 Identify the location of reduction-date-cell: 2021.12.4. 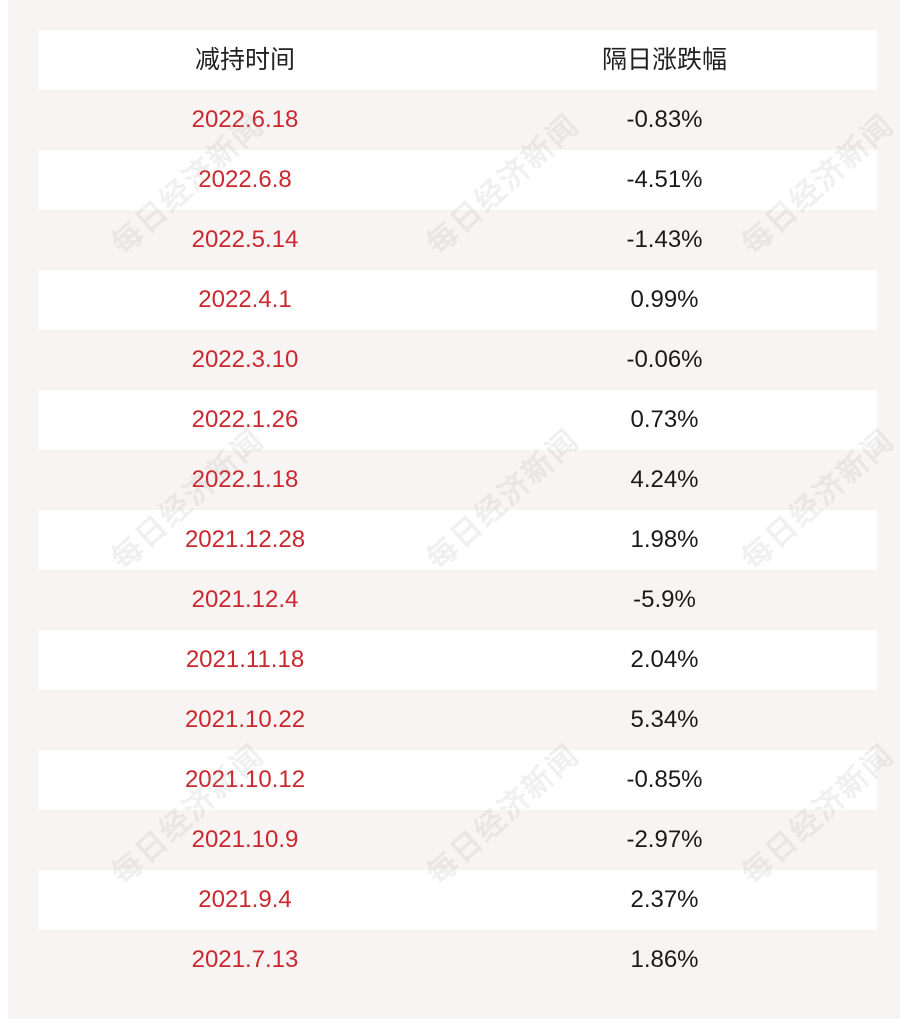
(245, 599).